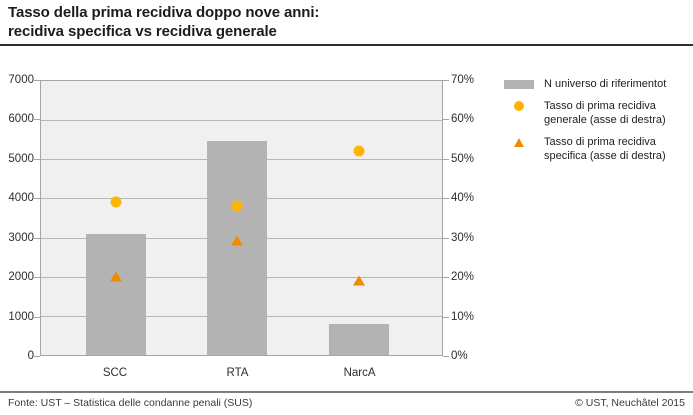 Image resolution: width=693 pixels, height=415 pixels. What do you see at coordinates (237, 240) in the screenshot?
I see `marker-triangle-rta` at bounding box center [237, 240].